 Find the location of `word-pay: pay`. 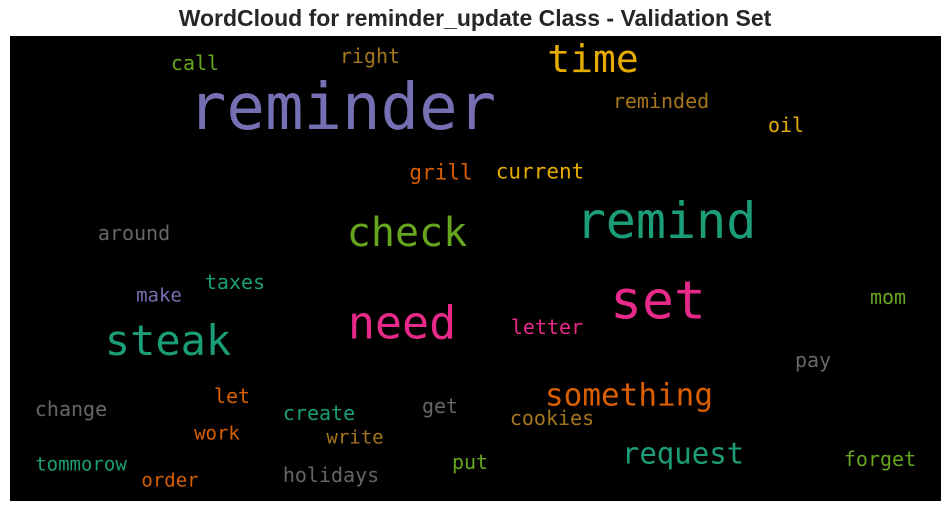

word-pay: pay is located at coordinates (813, 360).